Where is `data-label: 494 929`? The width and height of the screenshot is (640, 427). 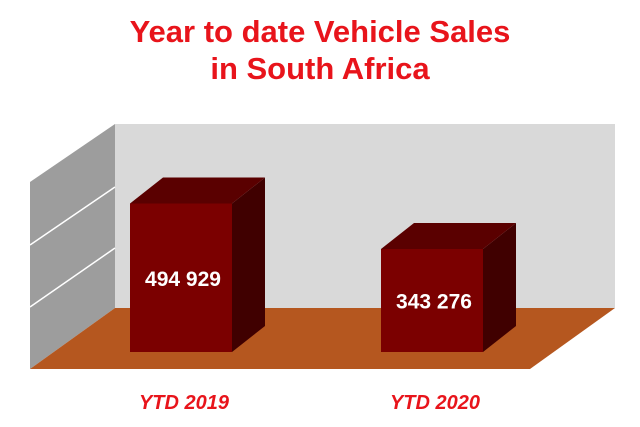 data-label: 494 929 is located at coordinates (183, 279).